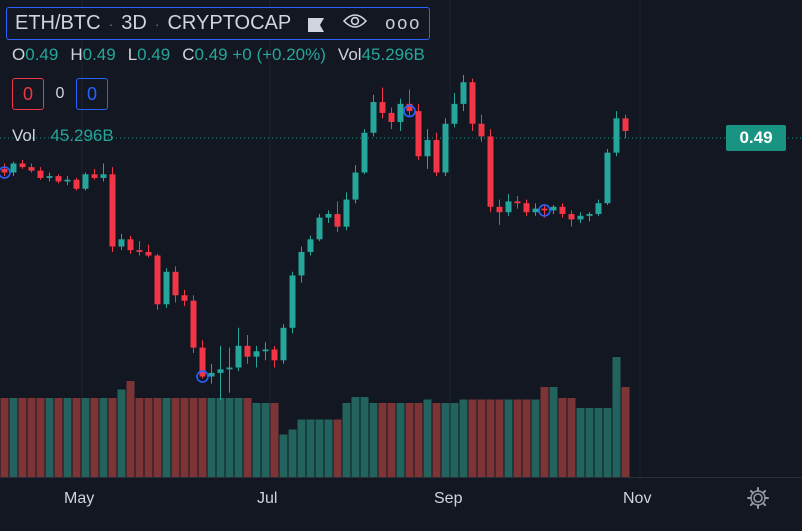 This screenshot has height=531, width=802. I want to click on low-label: L, so click(132, 54).